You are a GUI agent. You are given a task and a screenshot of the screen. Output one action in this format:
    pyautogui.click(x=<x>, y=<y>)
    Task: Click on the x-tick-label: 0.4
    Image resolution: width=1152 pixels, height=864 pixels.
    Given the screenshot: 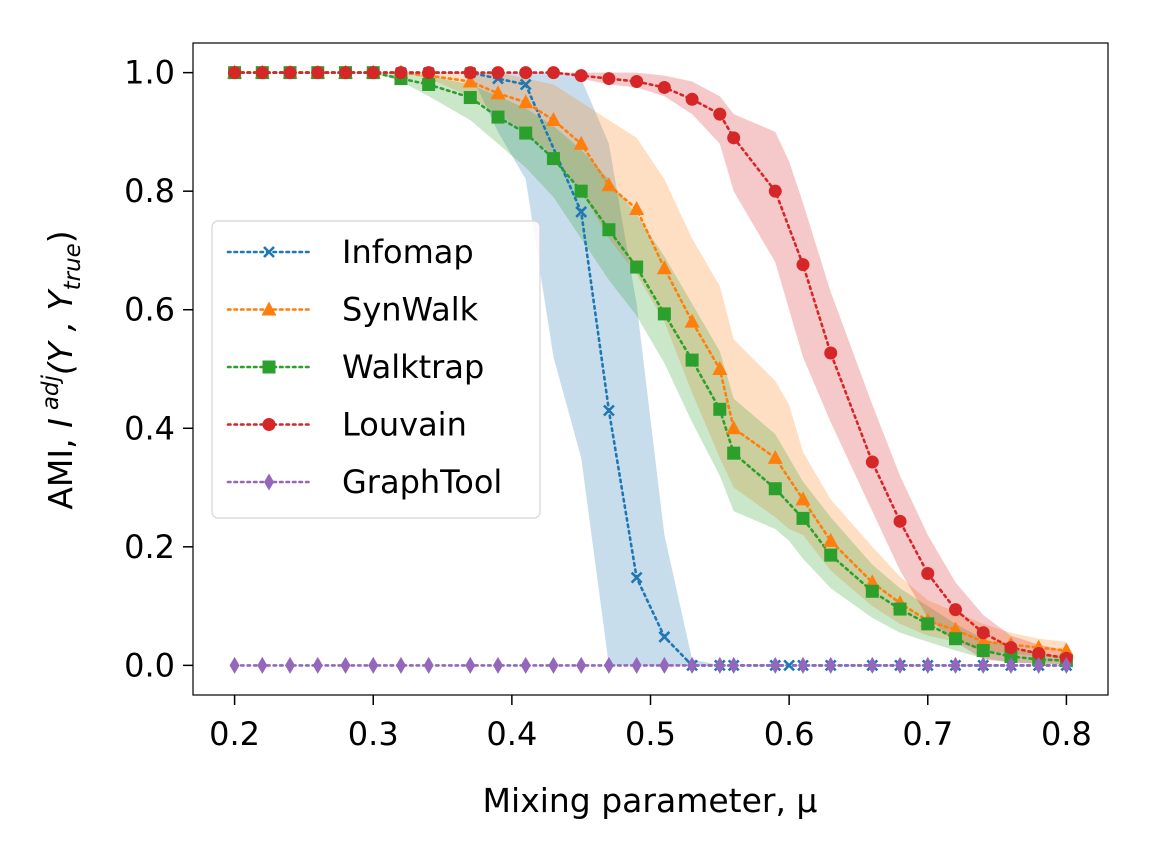 What is the action you would take?
    pyautogui.click(x=511, y=734)
    